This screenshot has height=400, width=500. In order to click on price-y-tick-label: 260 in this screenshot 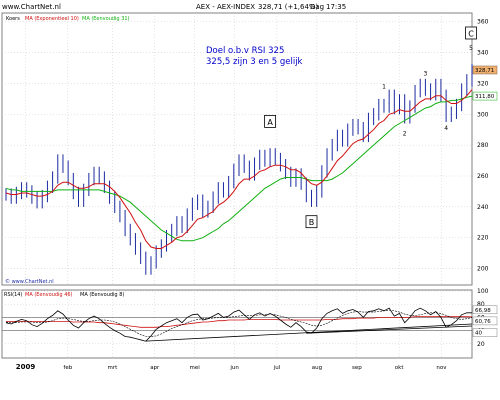, I will do `click(483, 176)`.